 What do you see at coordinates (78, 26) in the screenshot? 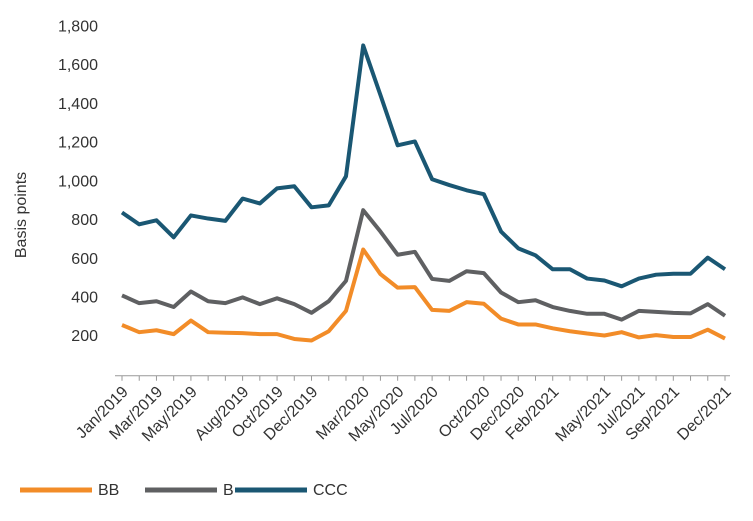
I see `y-tick-label: 1,800` at bounding box center [78, 26].